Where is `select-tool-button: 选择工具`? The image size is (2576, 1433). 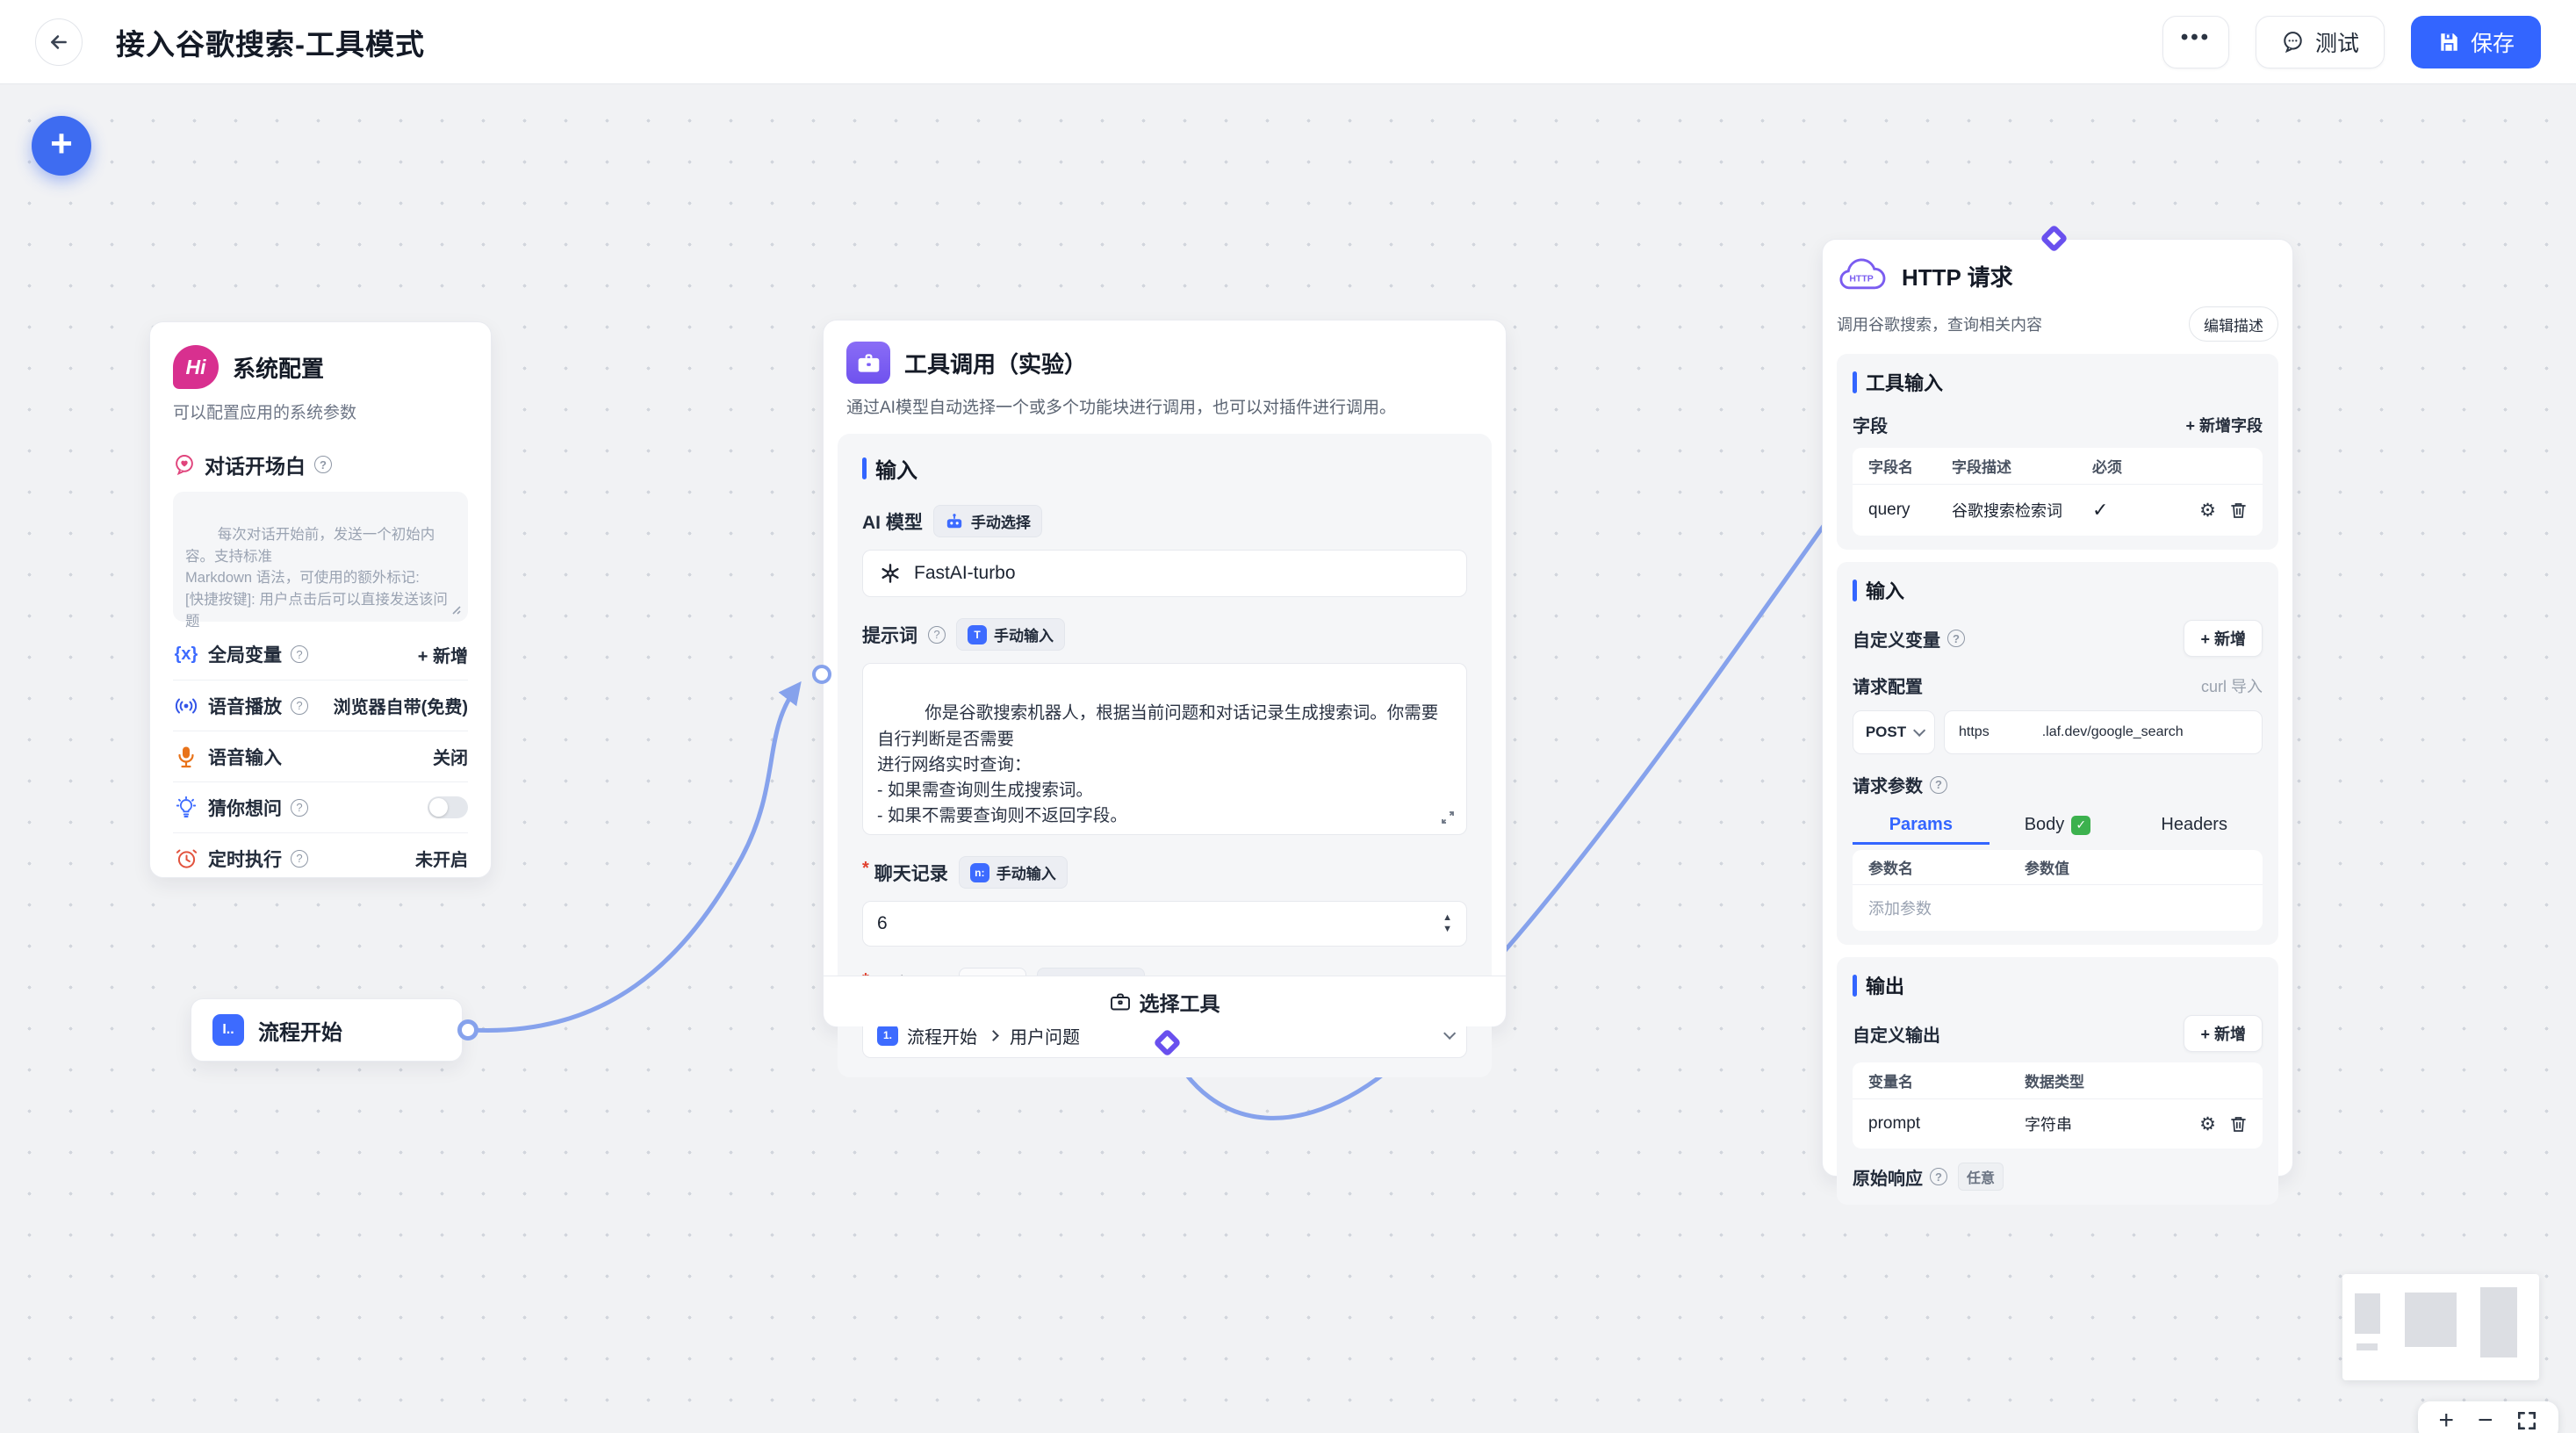
select-tool-button: 选择工具 is located at coordinates (1165, 1001).